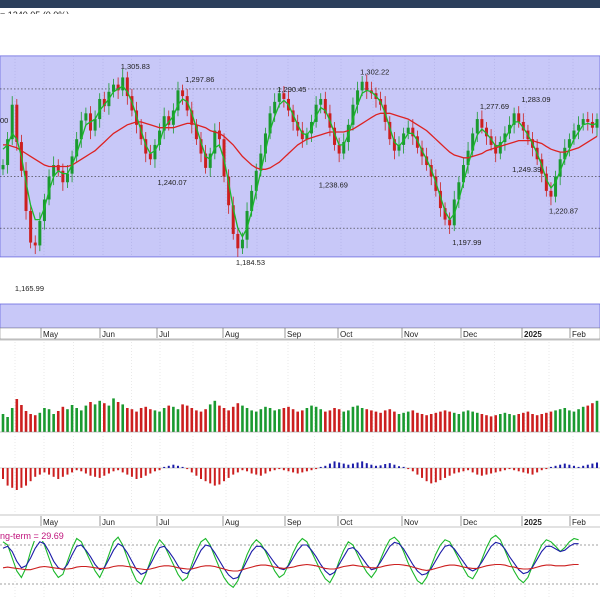  What do you see at coordinates (535, 99) in the screenshot?
I see `price-peak-label: 1,283.09` at bounding box center [535, 99].